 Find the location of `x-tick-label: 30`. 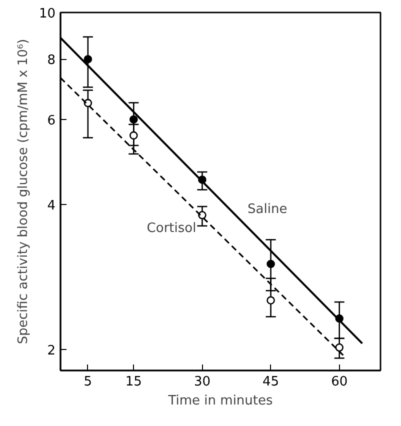

x-tick-label: 30 is located at coordinates (202, 382).